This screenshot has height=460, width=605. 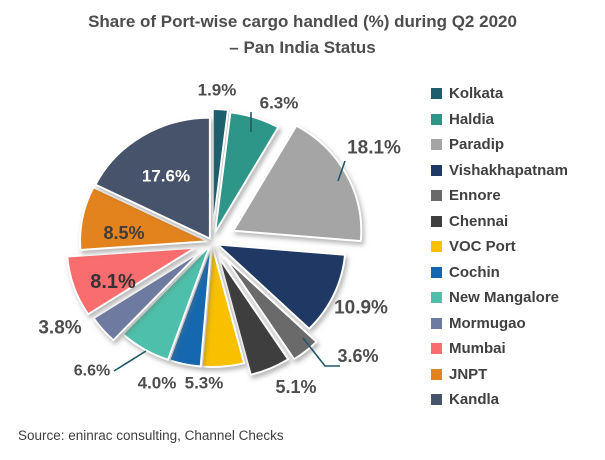 What do you see at coordinates (279, 103) in the screenshot?
I see `pie-label-haldia: 6.3%` at bounding box center [279, 103].